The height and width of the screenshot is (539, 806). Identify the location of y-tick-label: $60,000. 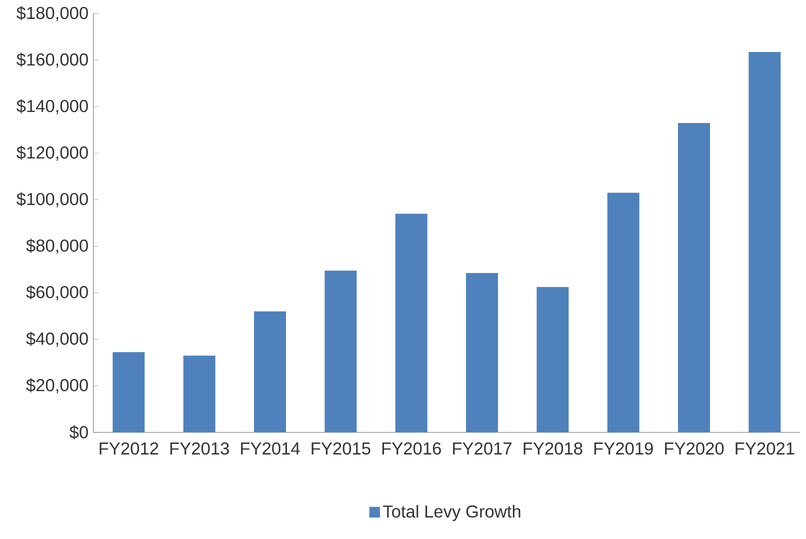
(57, 292).